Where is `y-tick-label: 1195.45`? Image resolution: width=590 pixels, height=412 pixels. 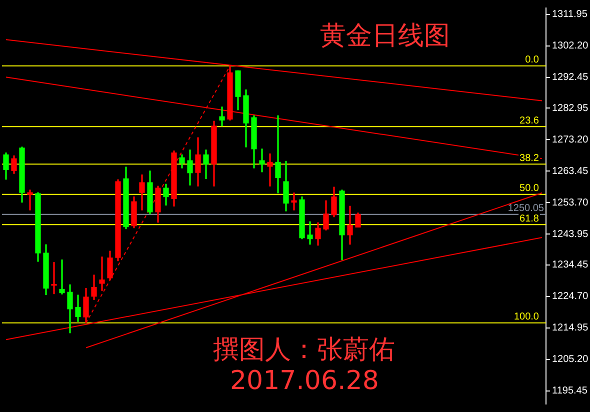
y-tick-label: 1195.45 is located at coordinates (570, 391).